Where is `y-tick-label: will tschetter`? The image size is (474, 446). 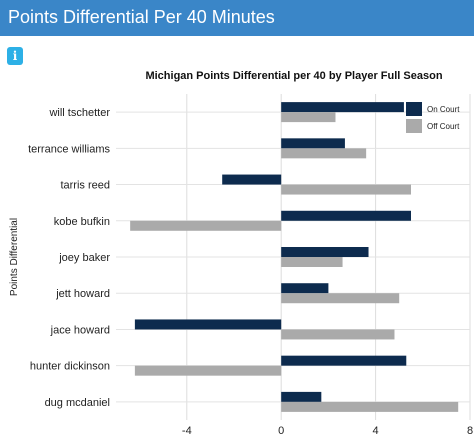
y-tick-label: will tschetter is located at coordinates (79, 113).